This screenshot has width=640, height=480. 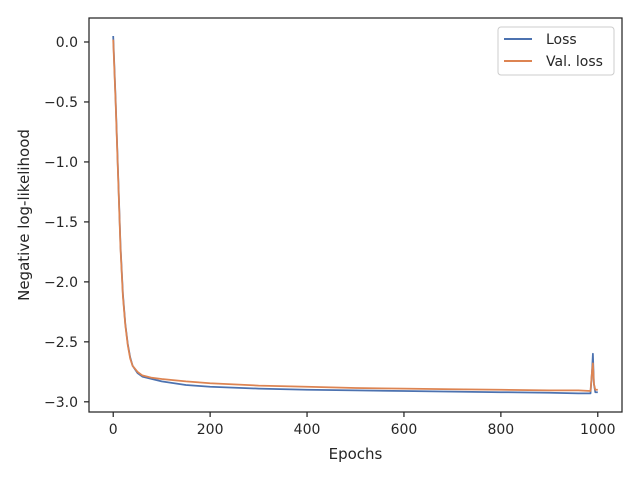 What do you see at coordinates (561, 40) in the screenshot?
I see `legend-label-loss: Loss` at bounding box center [561, 40].